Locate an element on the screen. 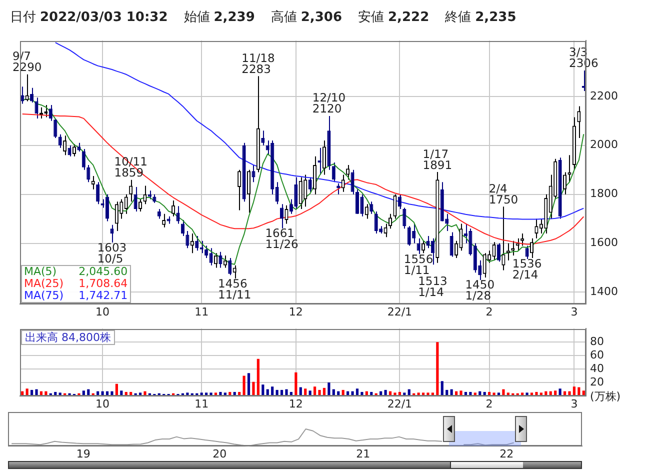 This screenshot has height=470, width=653. text: 日付 2022/03/03 10:32 is located at coordinates (89, 17).